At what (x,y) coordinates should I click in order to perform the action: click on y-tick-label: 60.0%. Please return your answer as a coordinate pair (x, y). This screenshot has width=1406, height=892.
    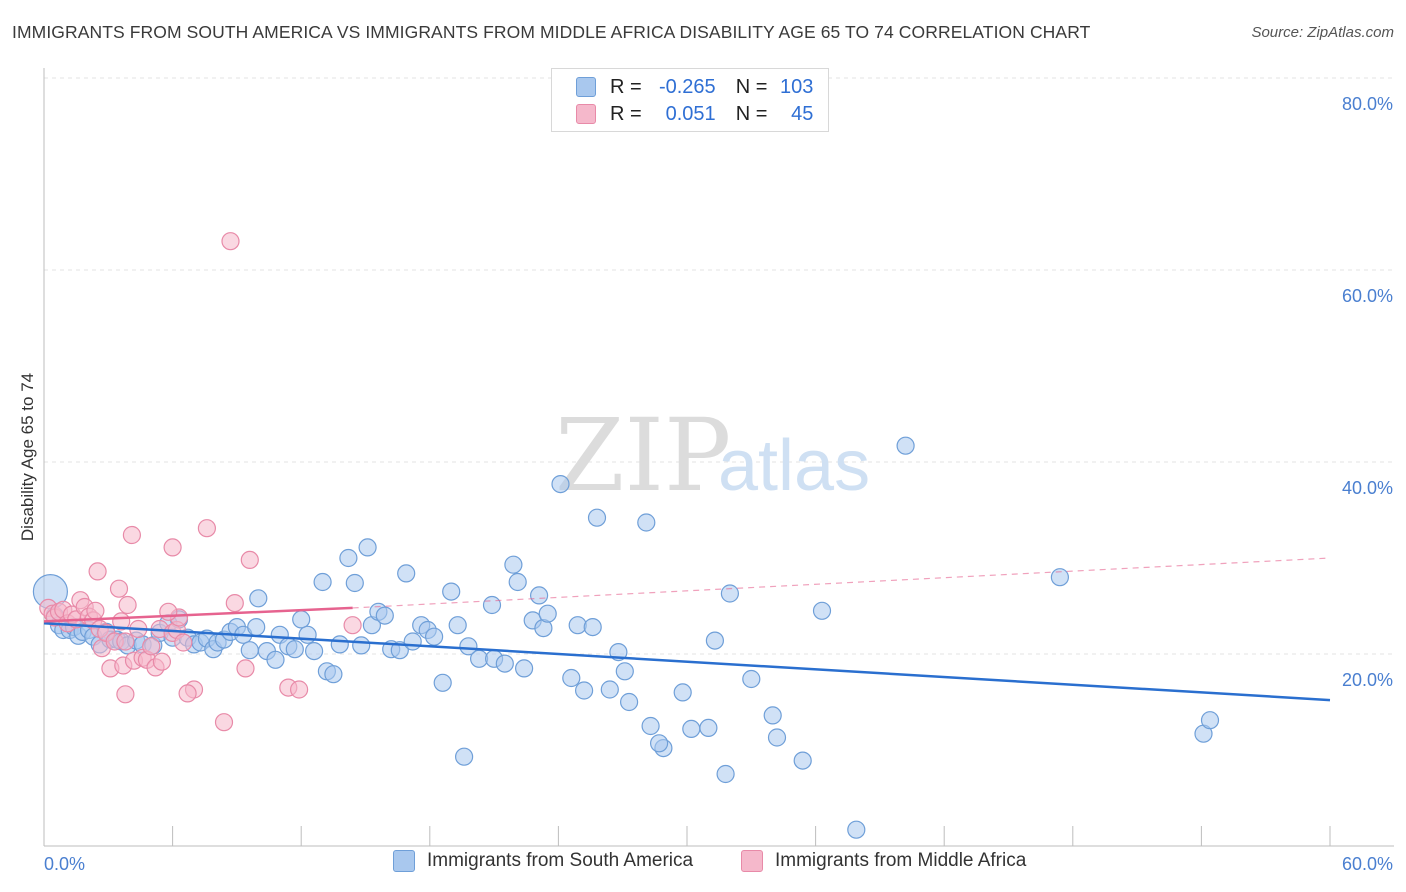
    Looking at the image, I should click on (1367, 296).